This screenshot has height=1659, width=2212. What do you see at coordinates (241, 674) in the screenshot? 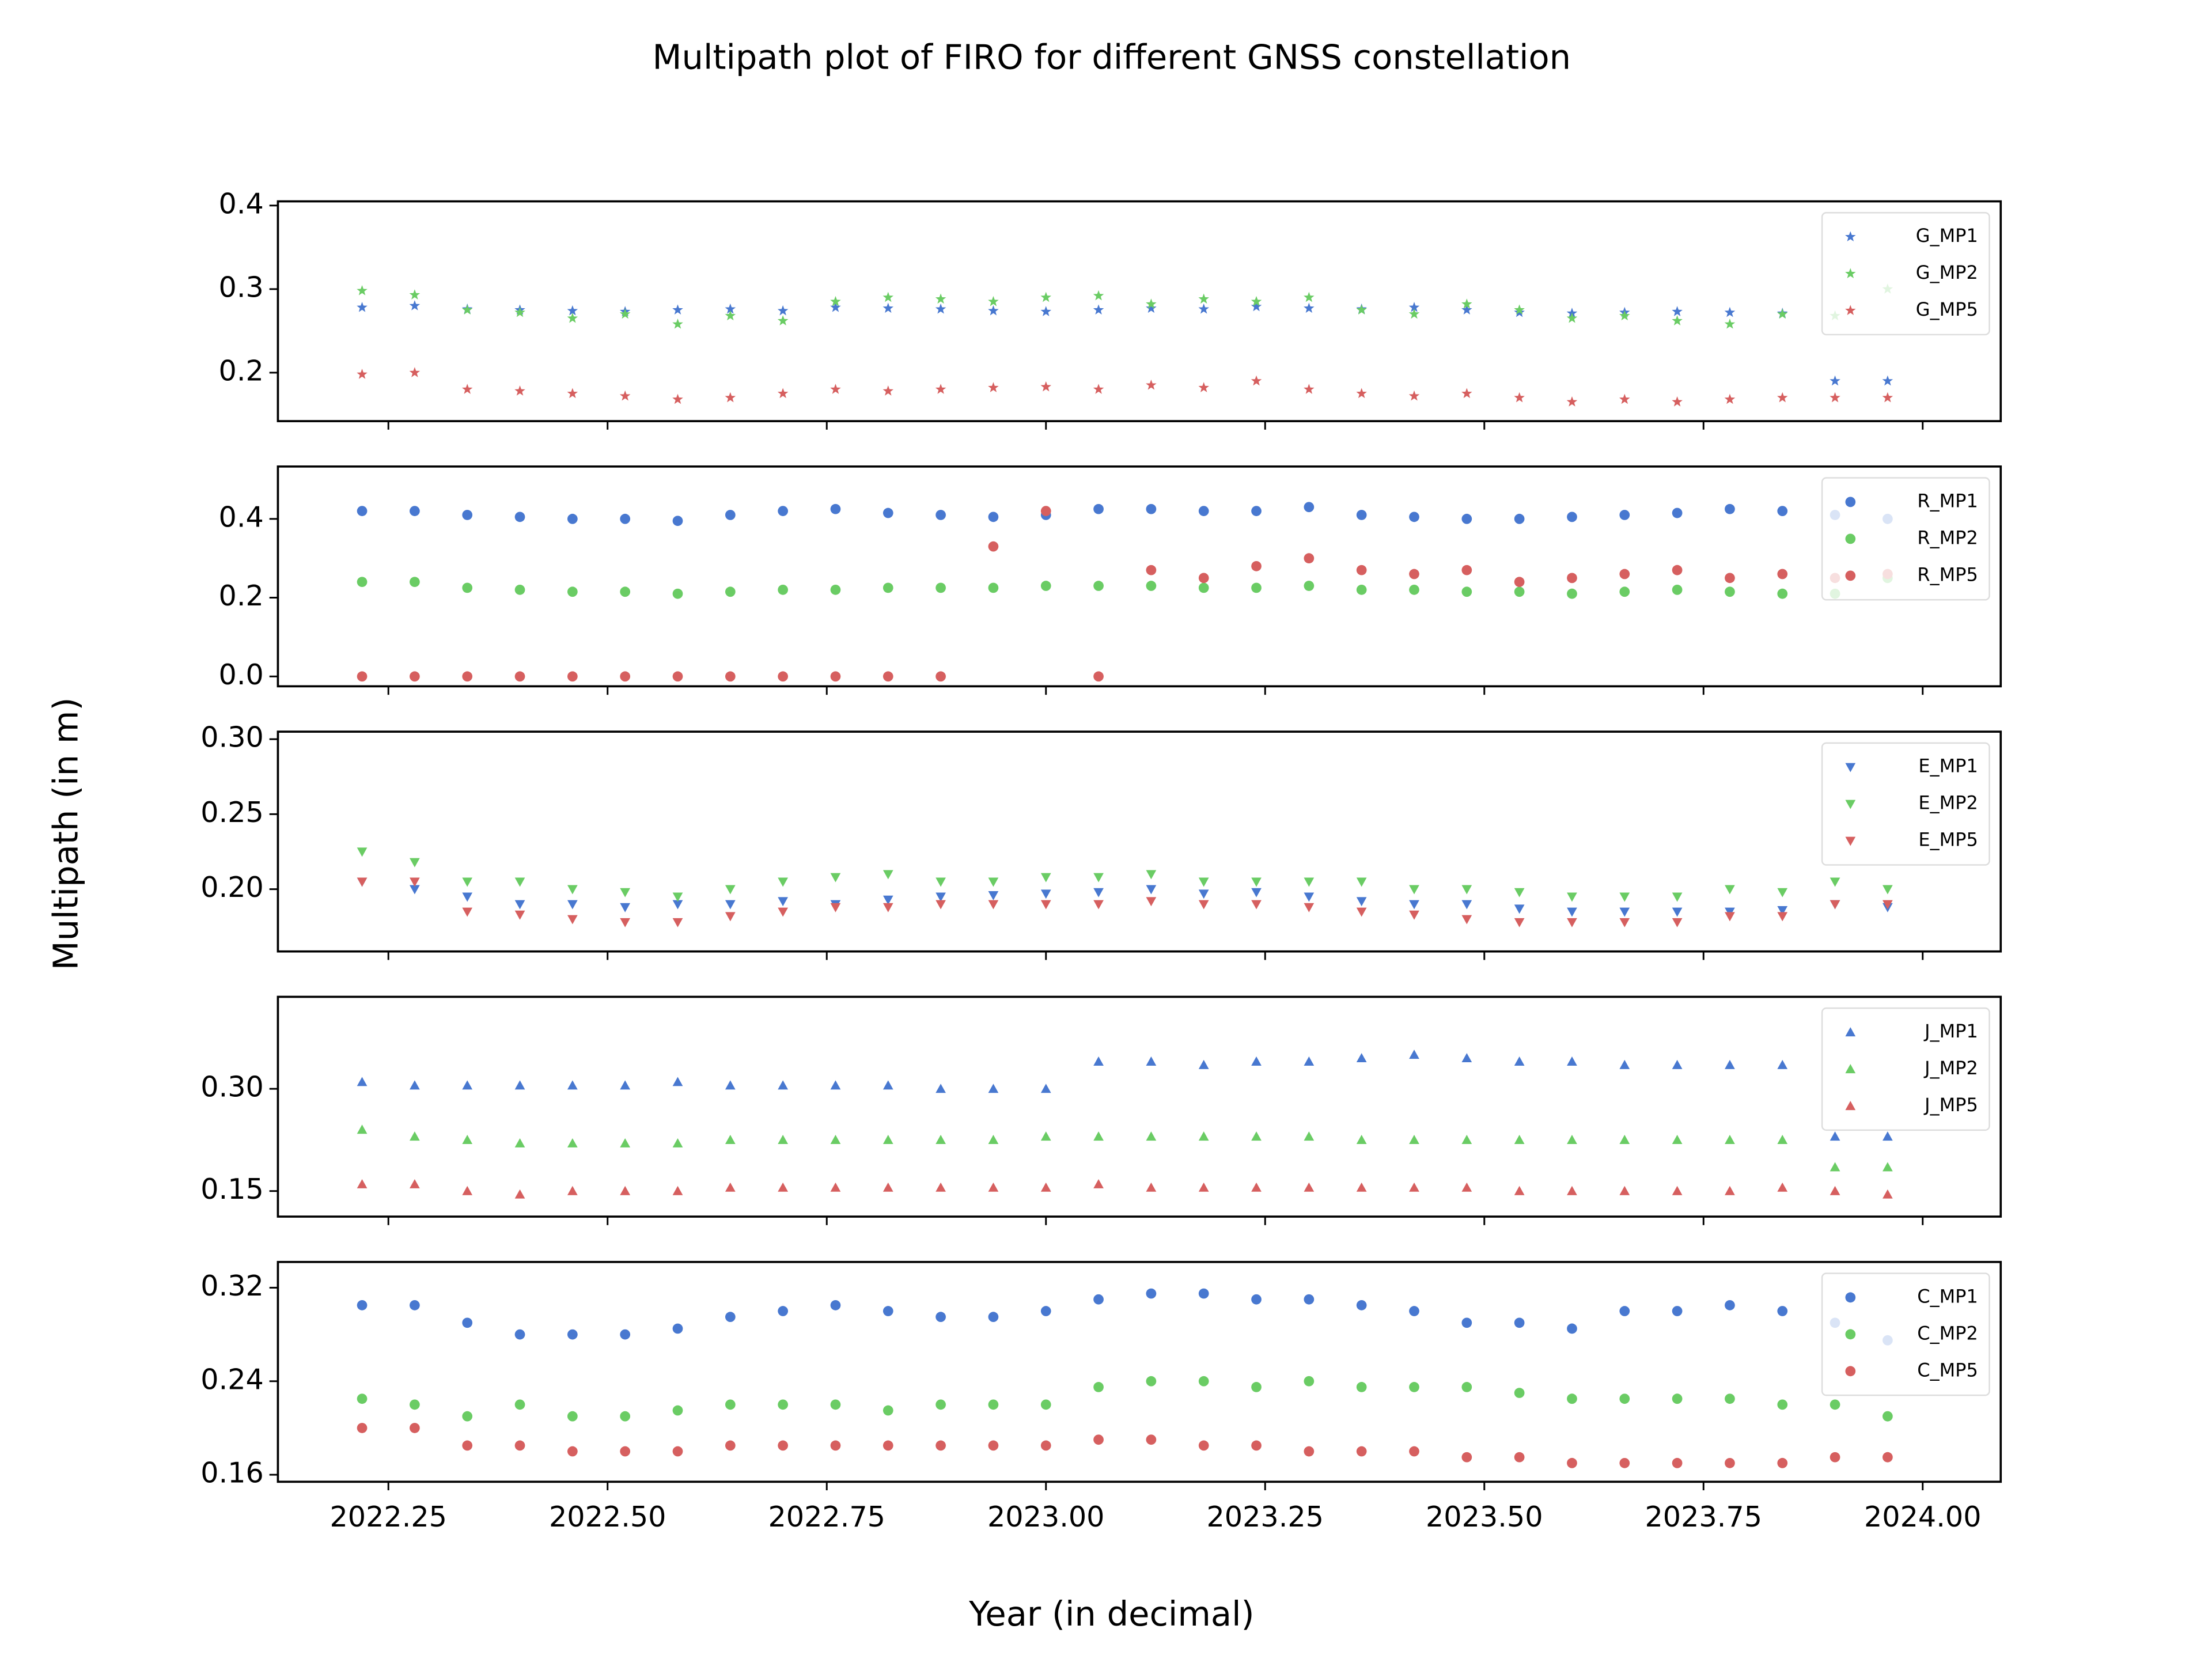
I see `y-tick-label: 0.0` at bounding box center [241, 674].